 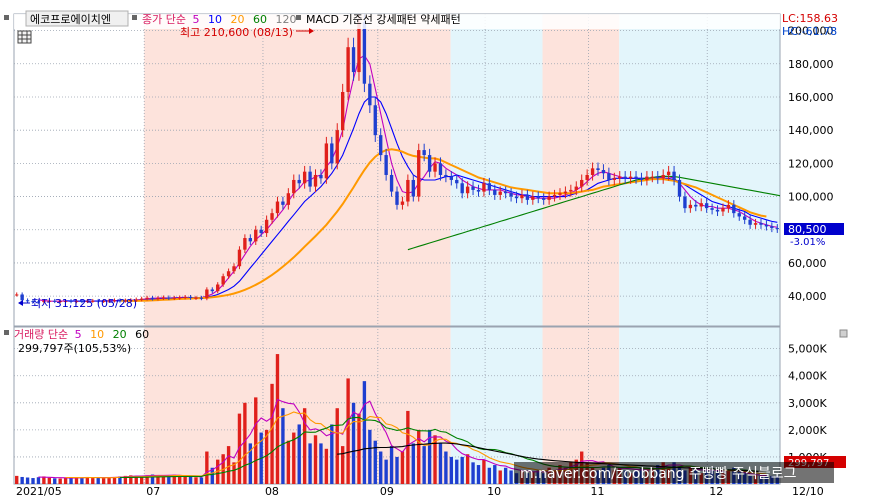 What do you see at coordinates (716, 491) in the screenshot?
I see `x-tick-label: 12` at bounding box center [716, 491].